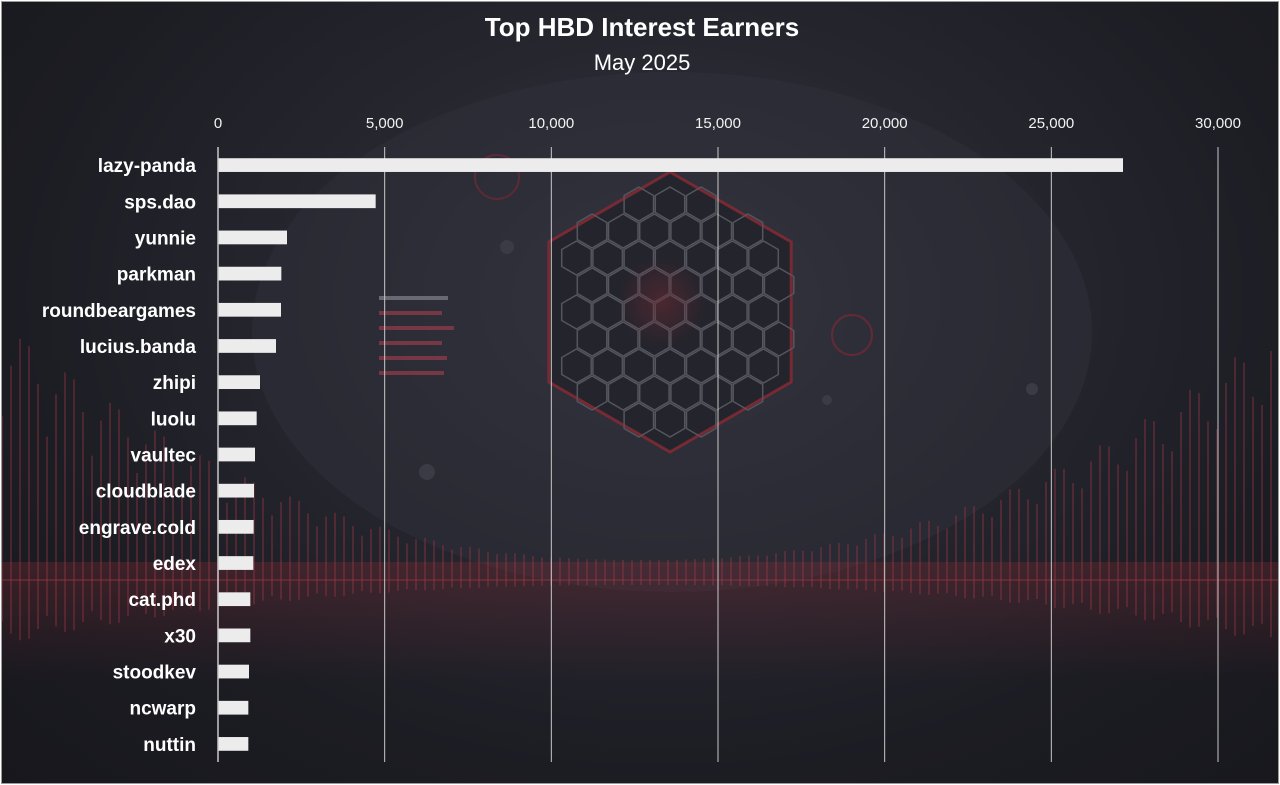 This screenshot has height=785, width=1280. I want to click on bar-ncwarp, so click(233, 707).